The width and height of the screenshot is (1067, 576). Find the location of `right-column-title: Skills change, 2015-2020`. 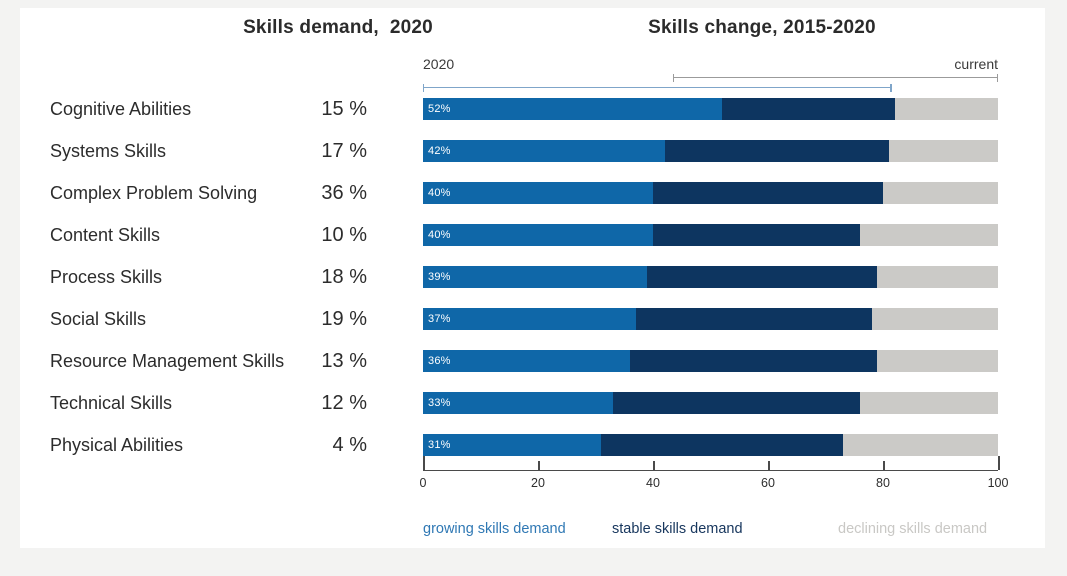

right-column-title: Skills change, 2015-2020 is located at coordinates (762, 27).